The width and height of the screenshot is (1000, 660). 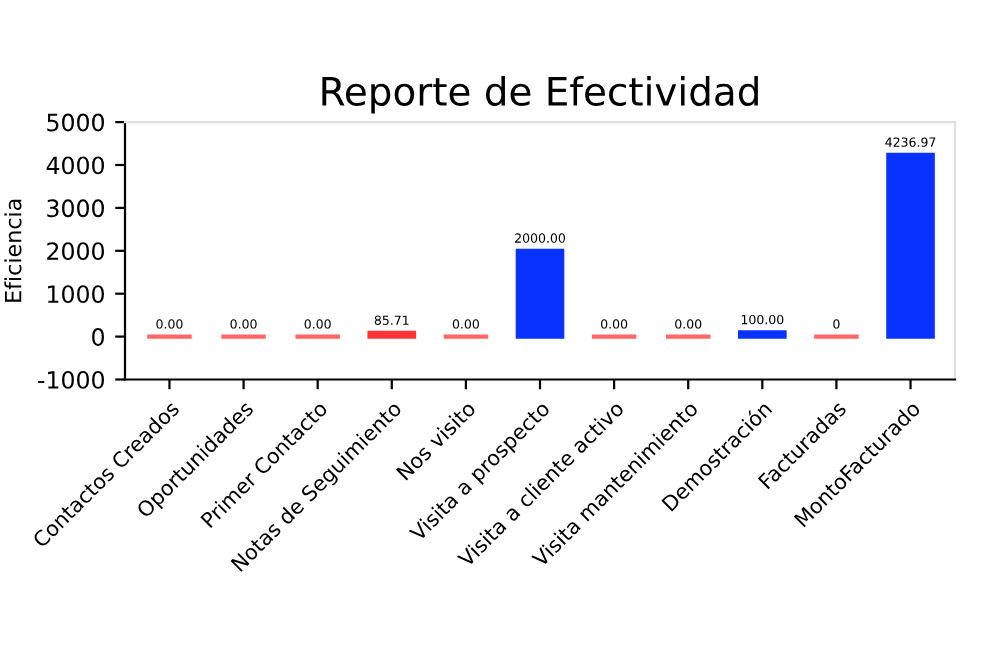 What do you see at coordinates (98, 337) in the screenshot?
I see `y-tick-label: 0` at bounding box center [98, 337].